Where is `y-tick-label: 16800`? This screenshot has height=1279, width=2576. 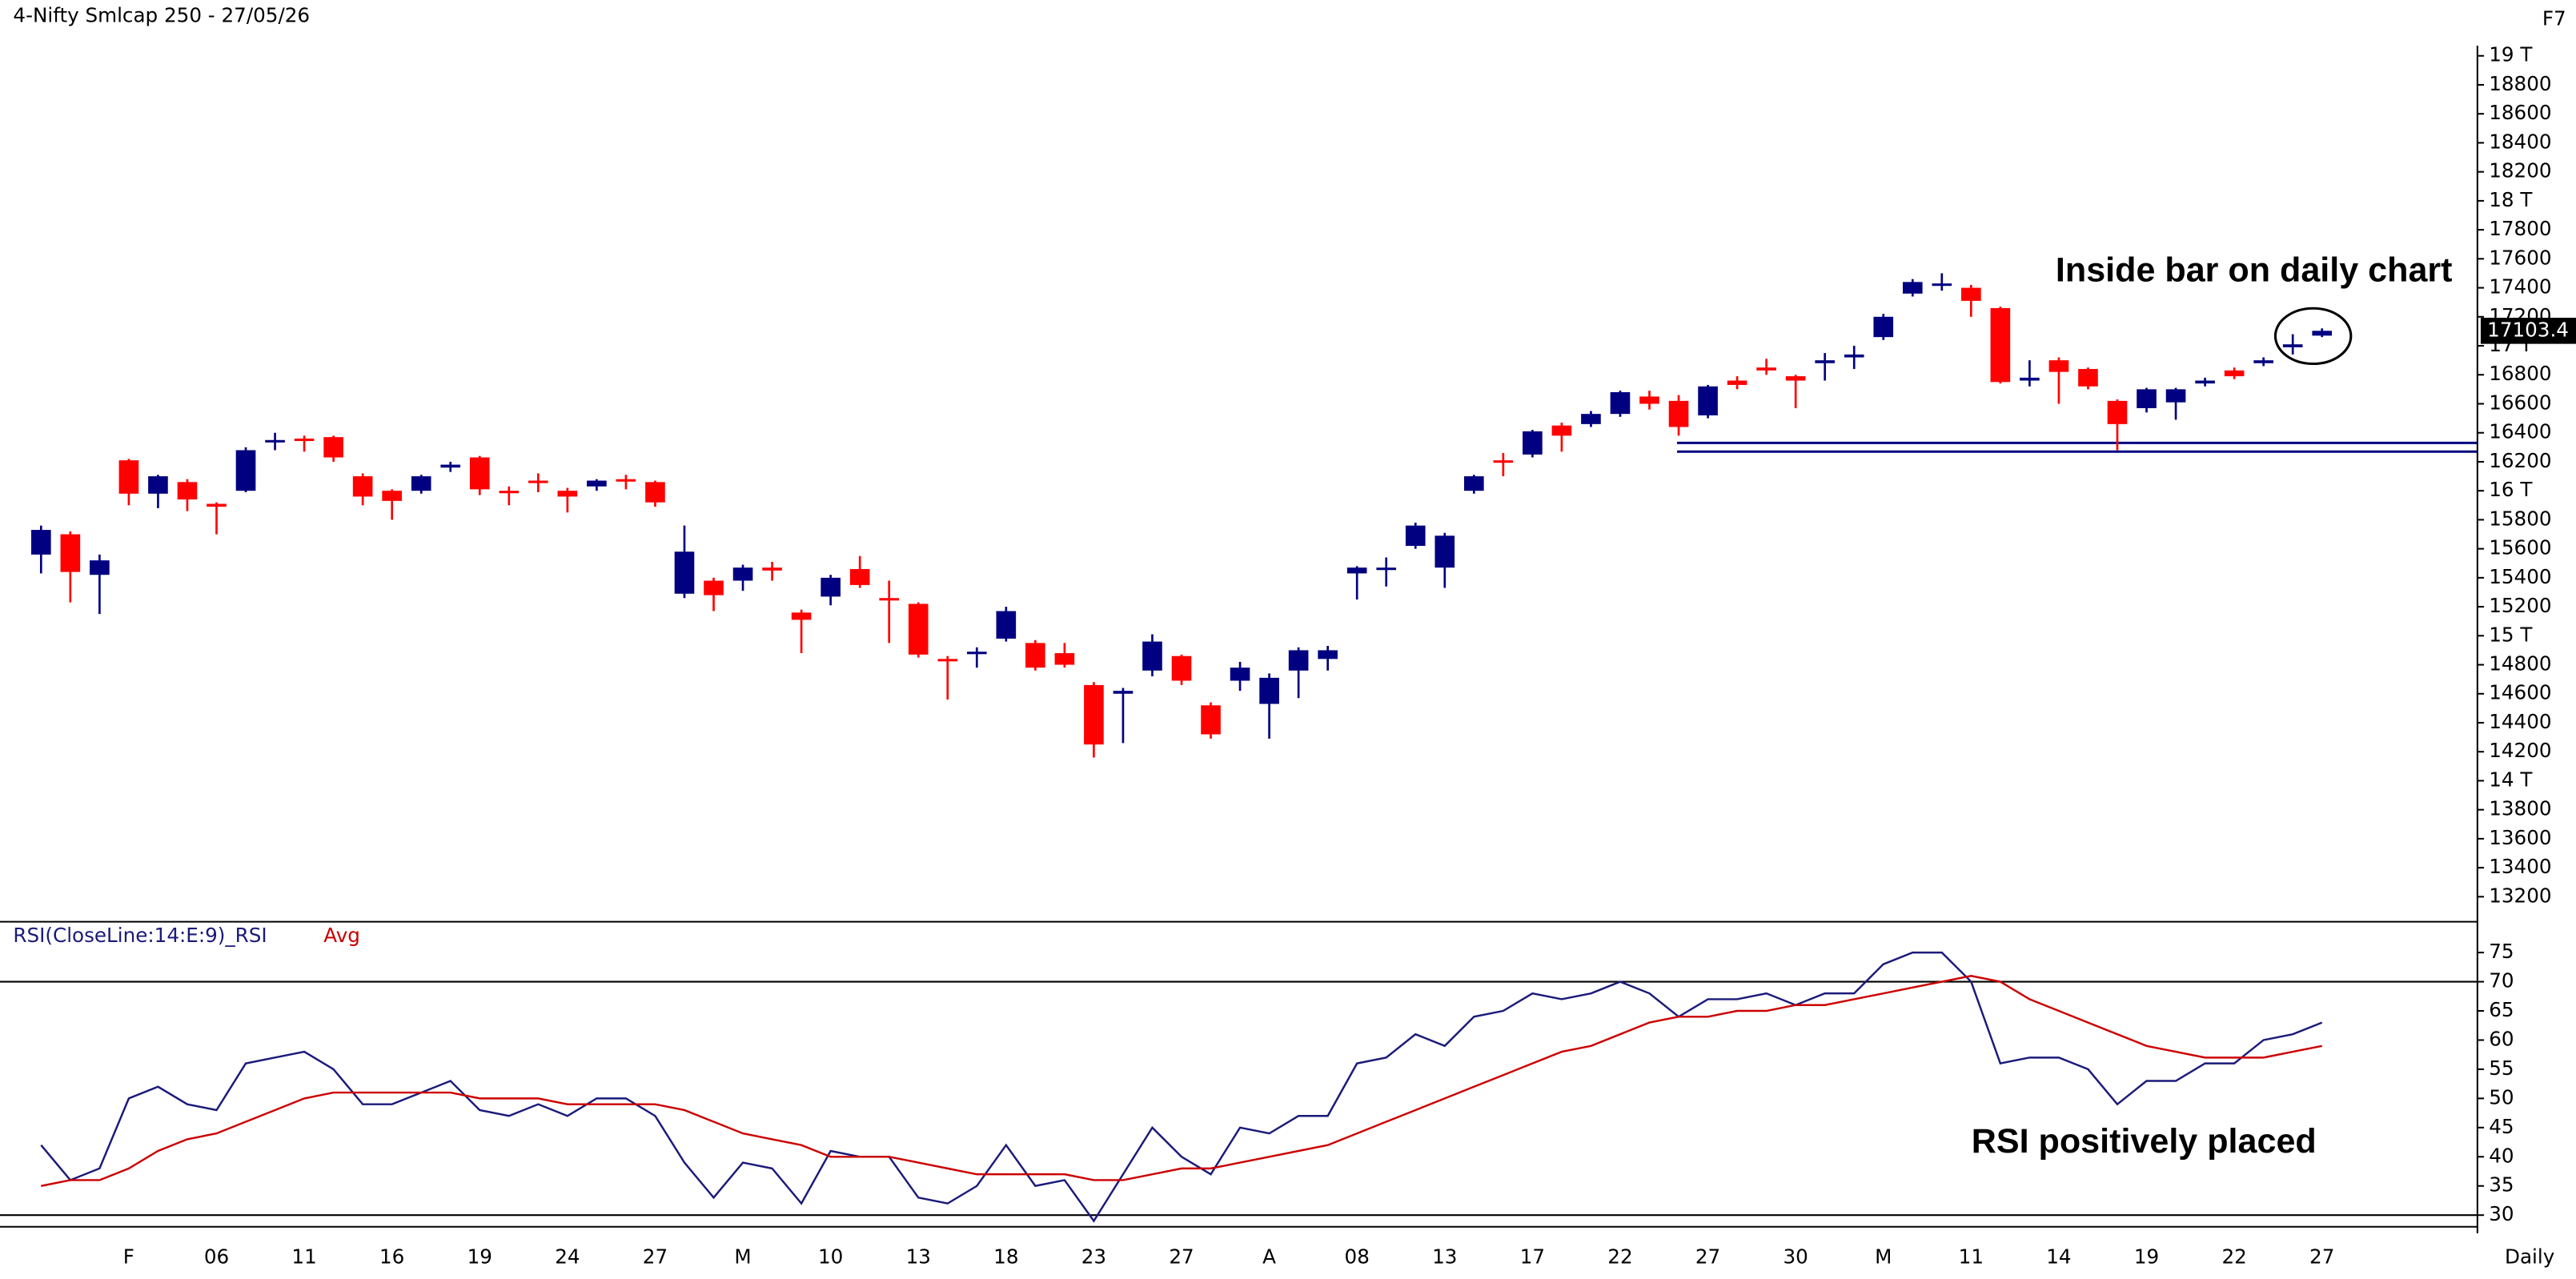 y-tick-label: 16800 is located at coordinates (2520, 374).